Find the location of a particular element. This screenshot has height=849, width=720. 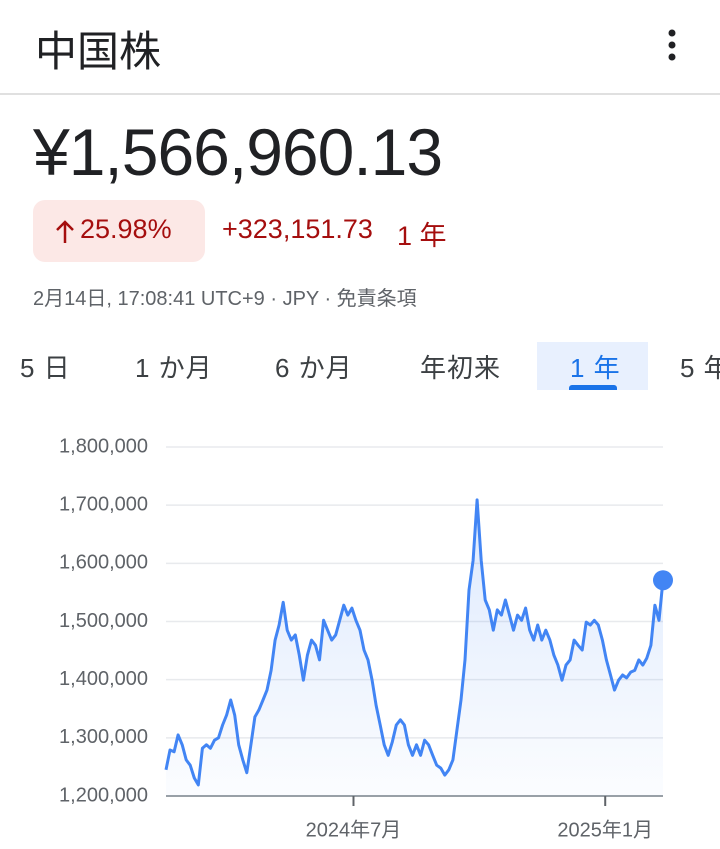

range-tab: 5 日 is located at coordinates (45, 368).